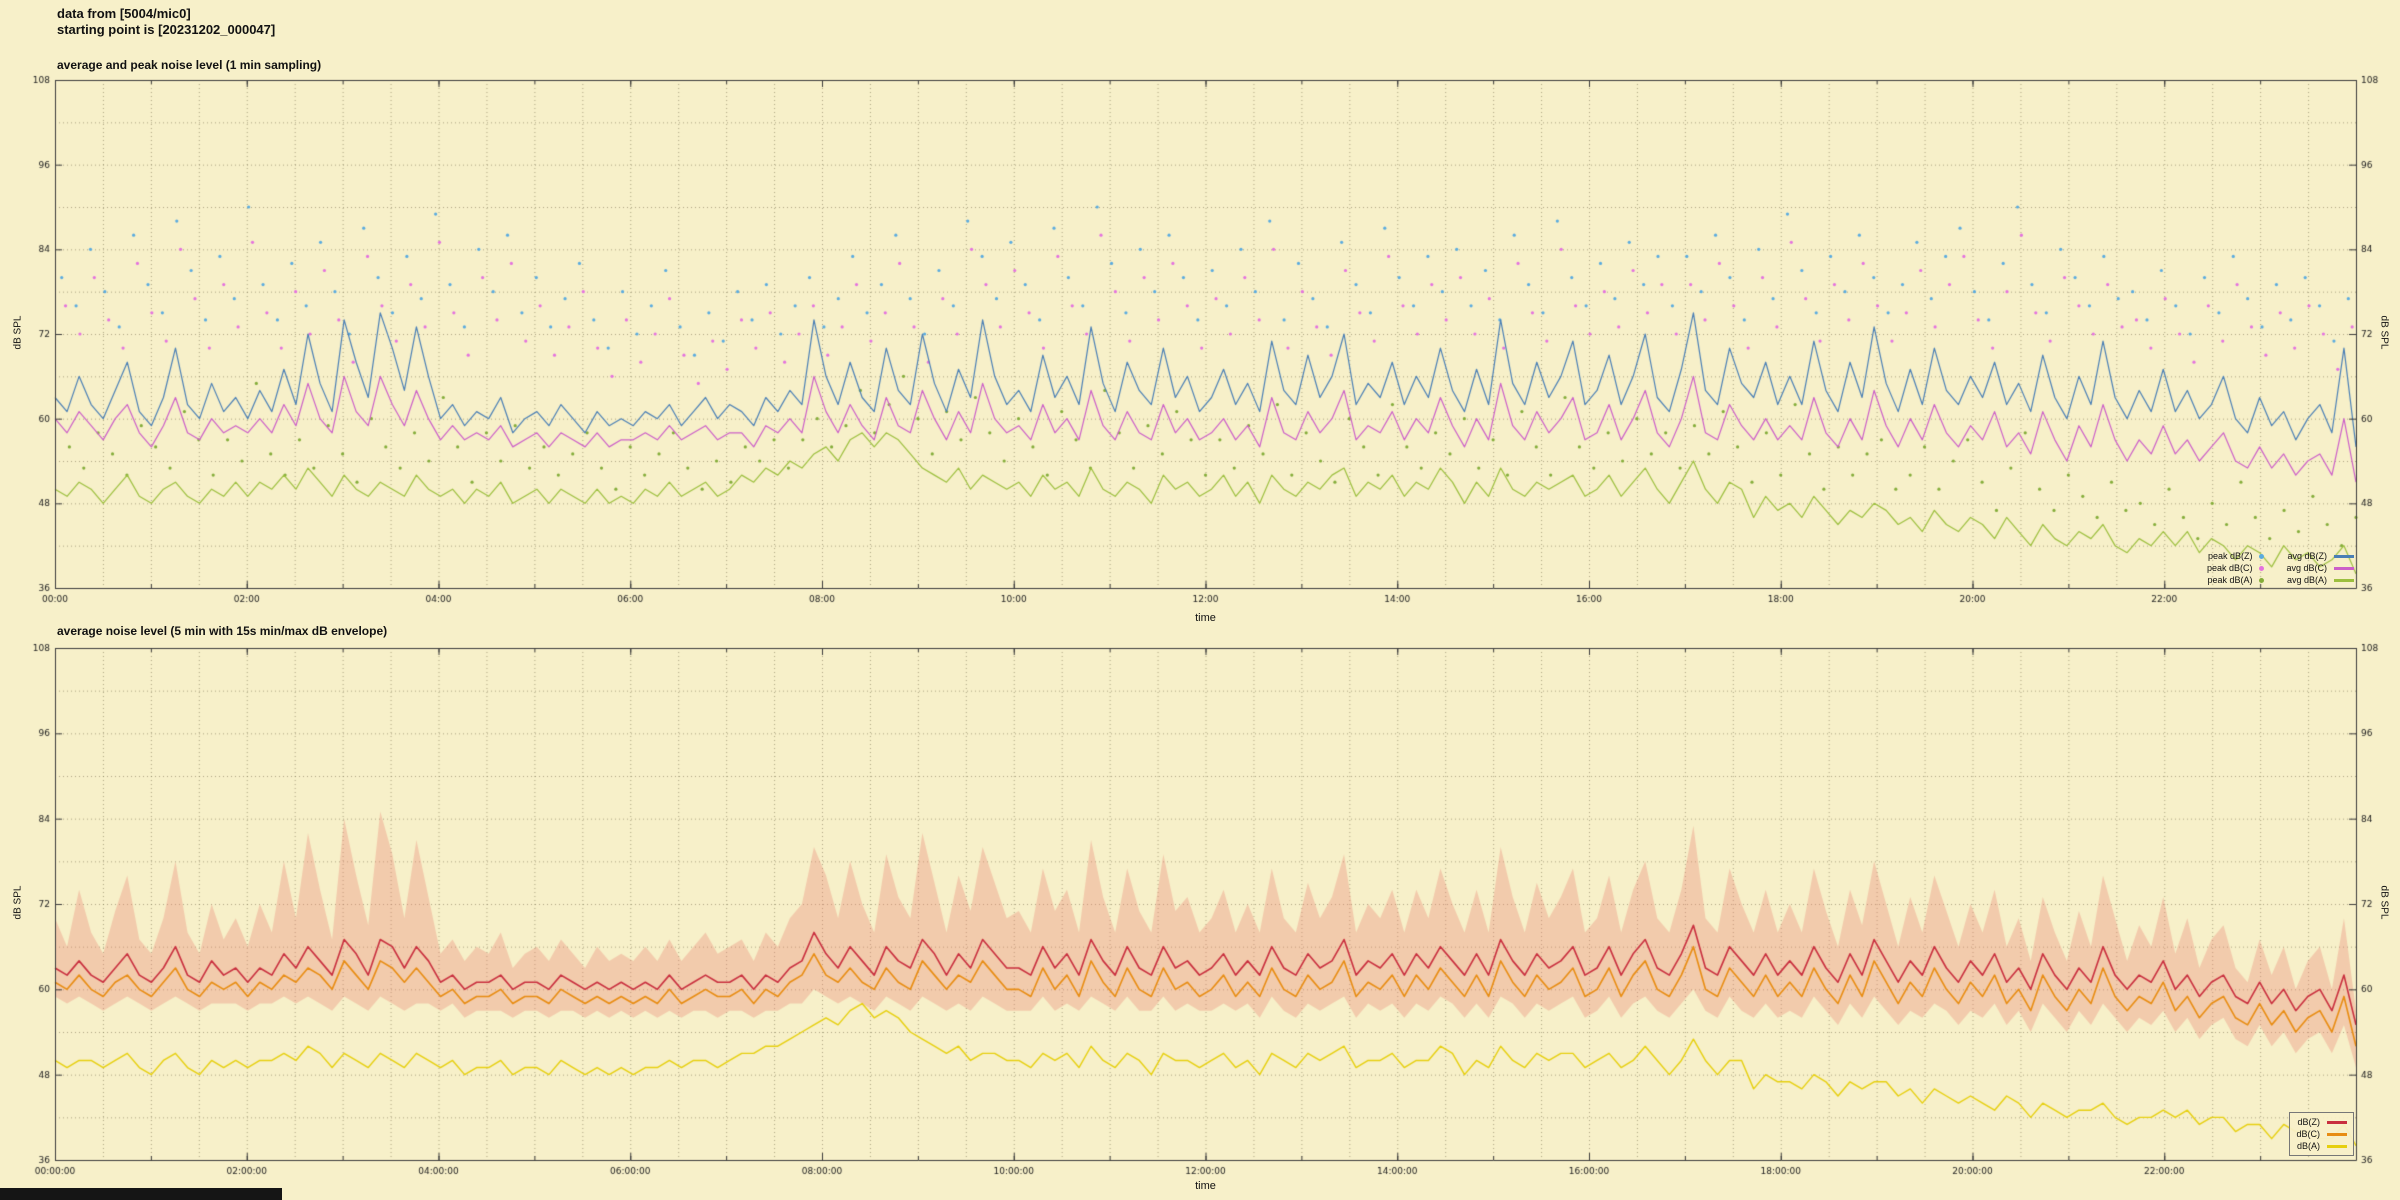 Image resolution: width=2400 pixels, height=1200 pixels. What do you see at coordinates (2384, 902) in the screenshot?
I see `bottom-chart-ylabel-right: dB SPL` at bounding box center [2384, 902].